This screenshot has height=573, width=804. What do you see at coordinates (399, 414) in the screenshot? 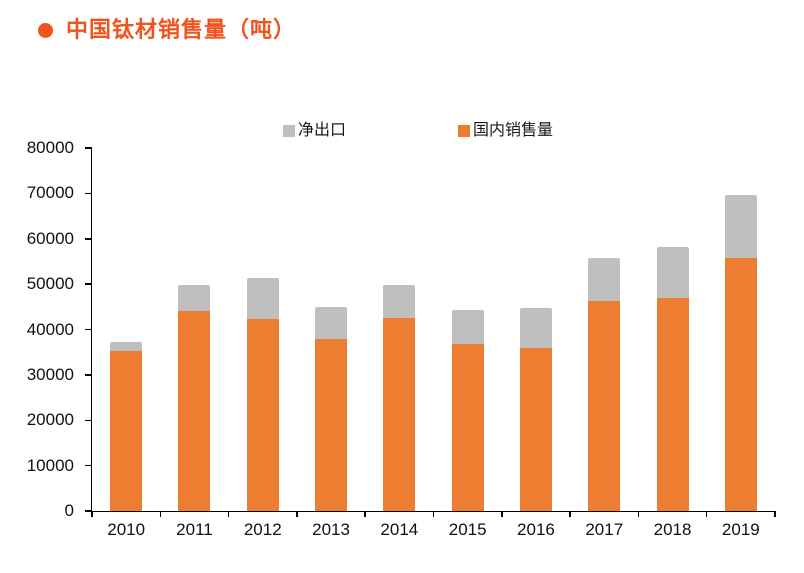
I see `bar-2014-domestic-sales` at bounding box center [399, 414].